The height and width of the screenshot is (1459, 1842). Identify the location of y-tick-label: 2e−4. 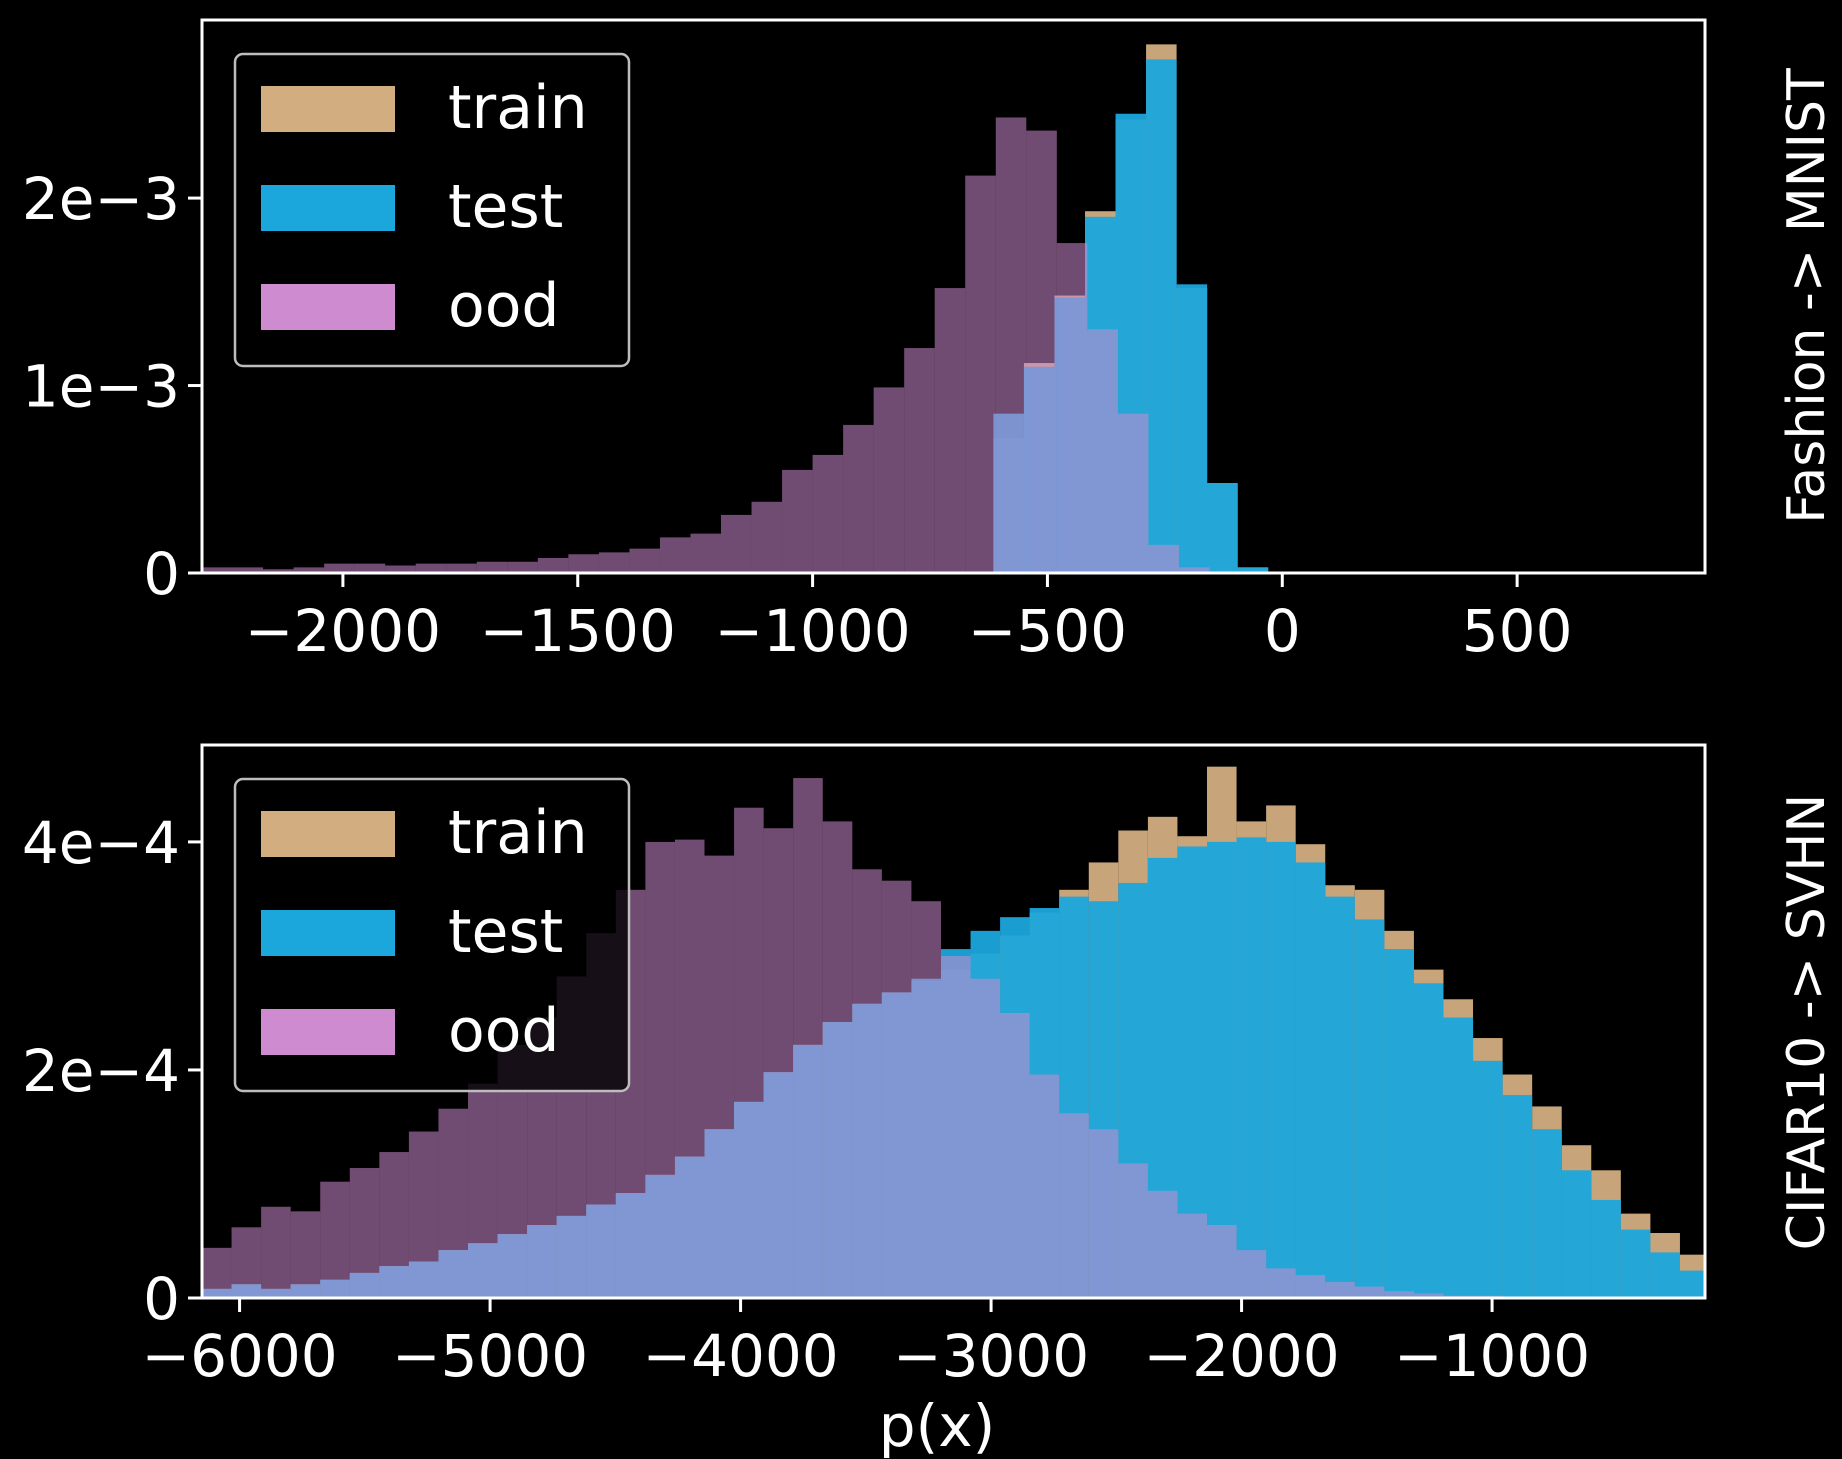
(101, 1071).